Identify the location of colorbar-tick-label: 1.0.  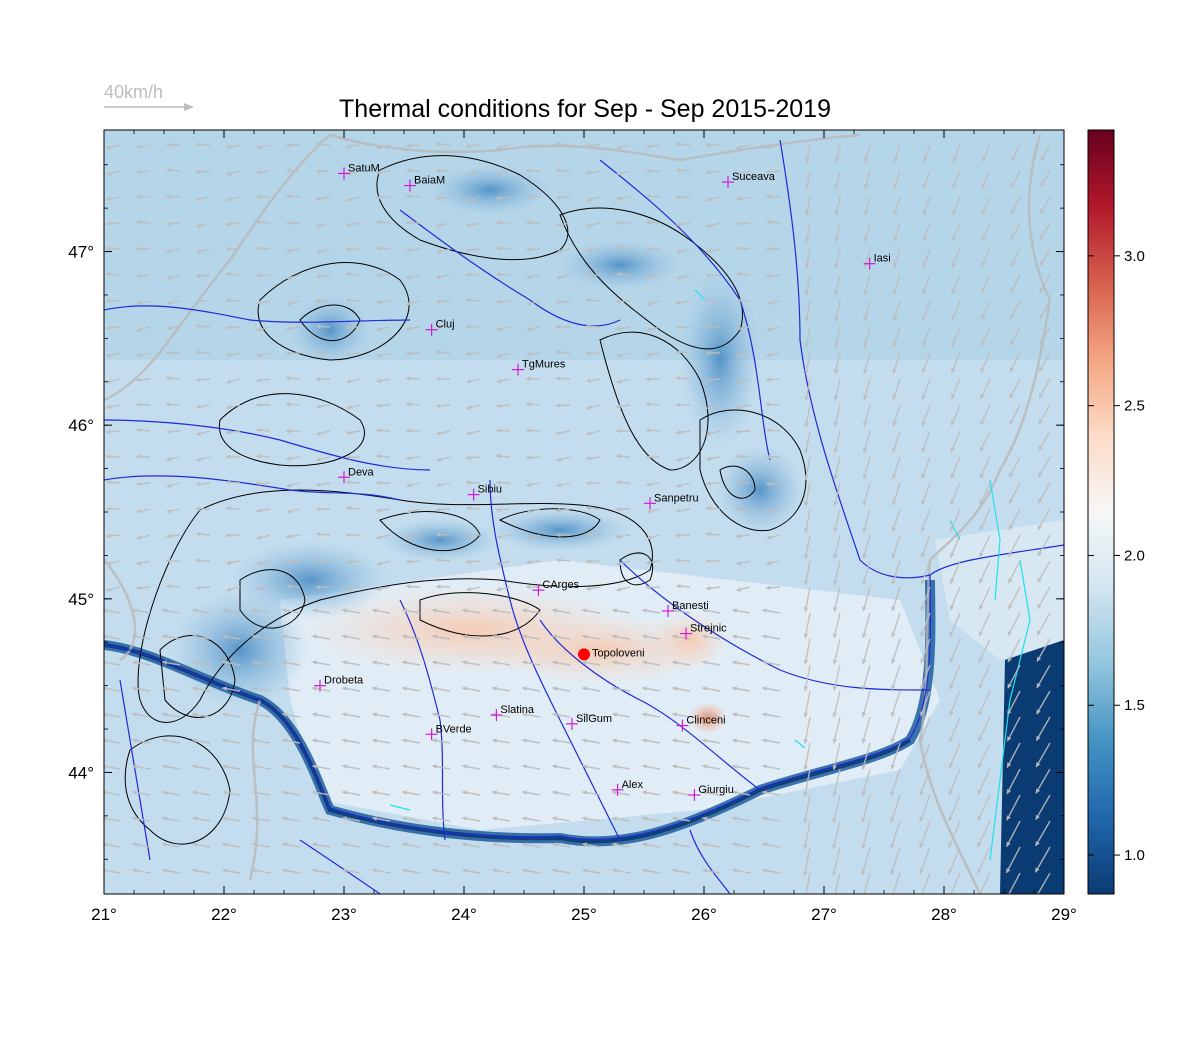
(1134, 855).